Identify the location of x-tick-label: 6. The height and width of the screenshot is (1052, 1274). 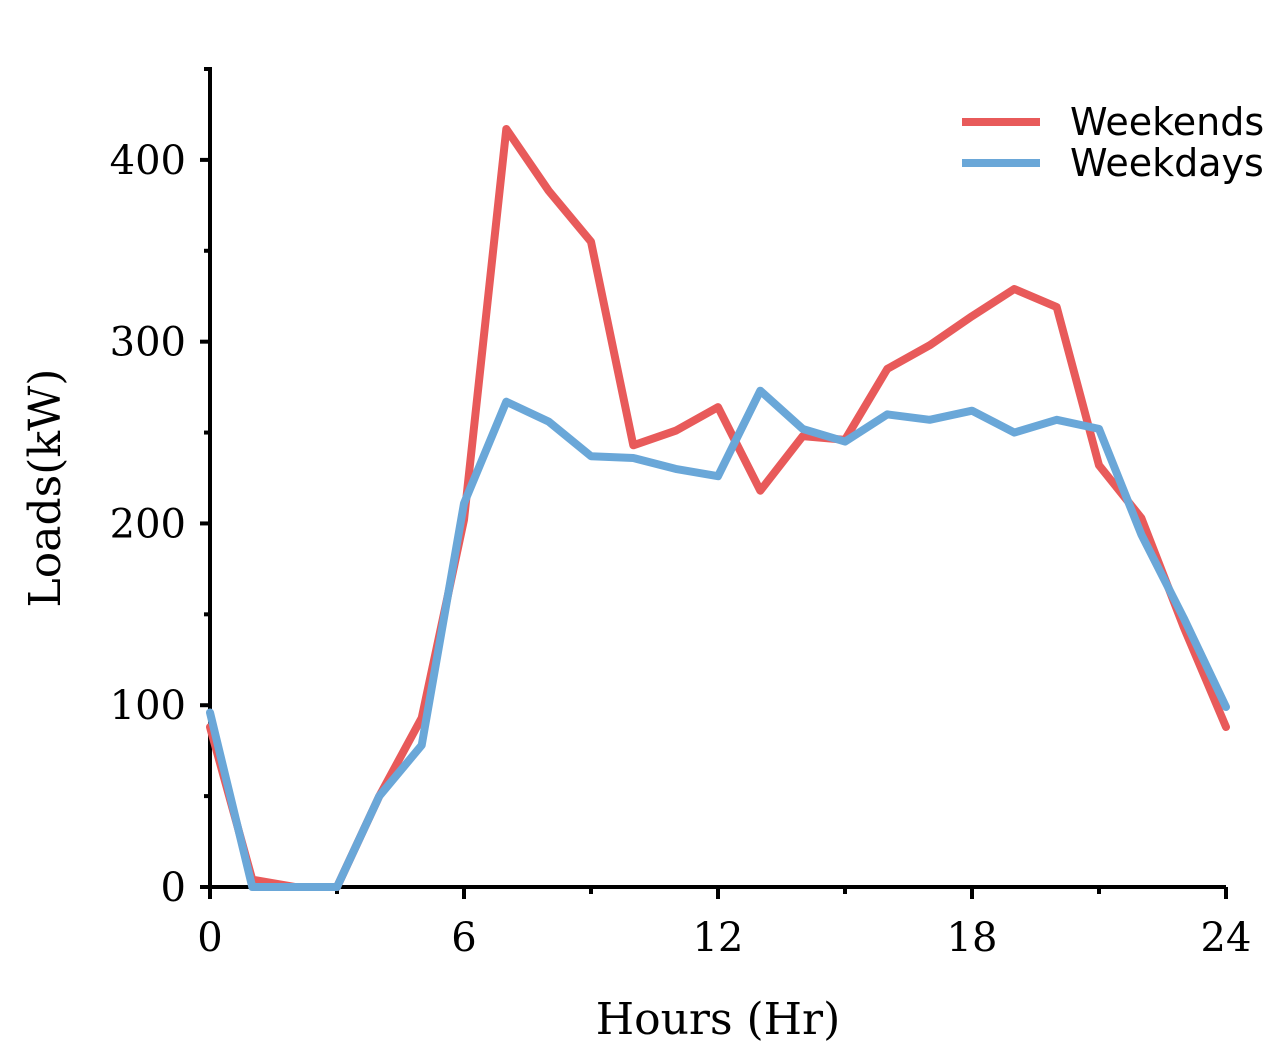
(463, 938).